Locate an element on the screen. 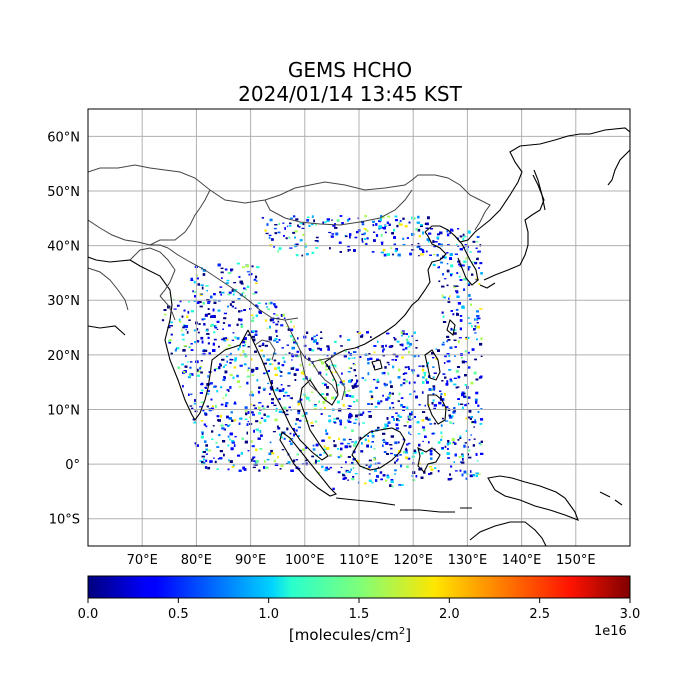 Image resolution: width=700 pixels, height=700 pixels. lon-tick-label: 150°E is located at coordinates (576, 560).